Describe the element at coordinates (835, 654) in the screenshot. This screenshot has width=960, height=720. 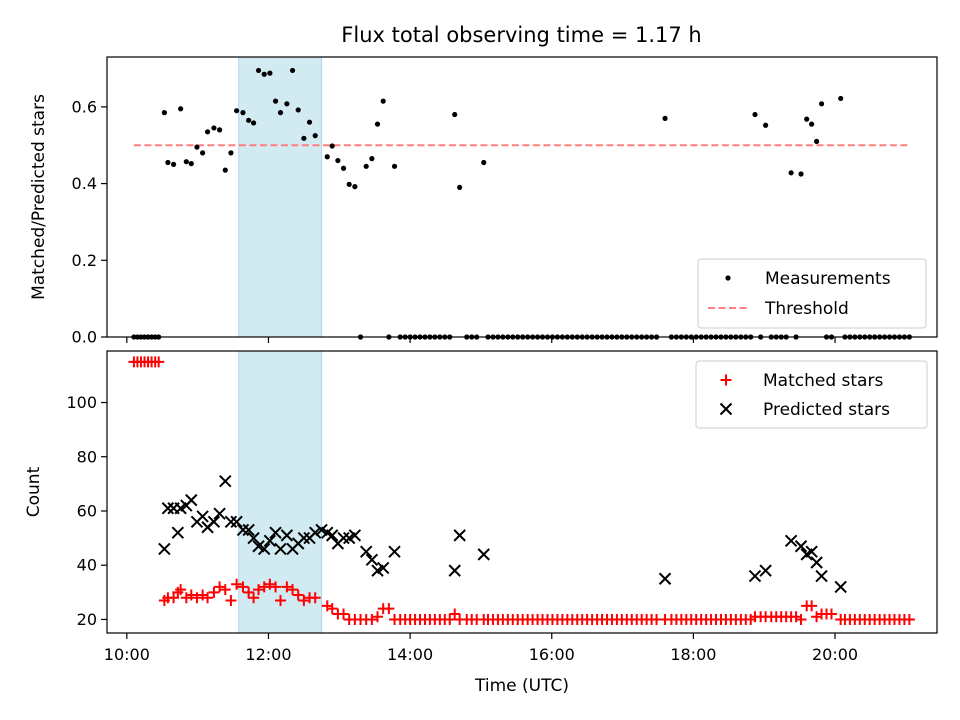
I see `x-tick-label: 20:00` at that location.